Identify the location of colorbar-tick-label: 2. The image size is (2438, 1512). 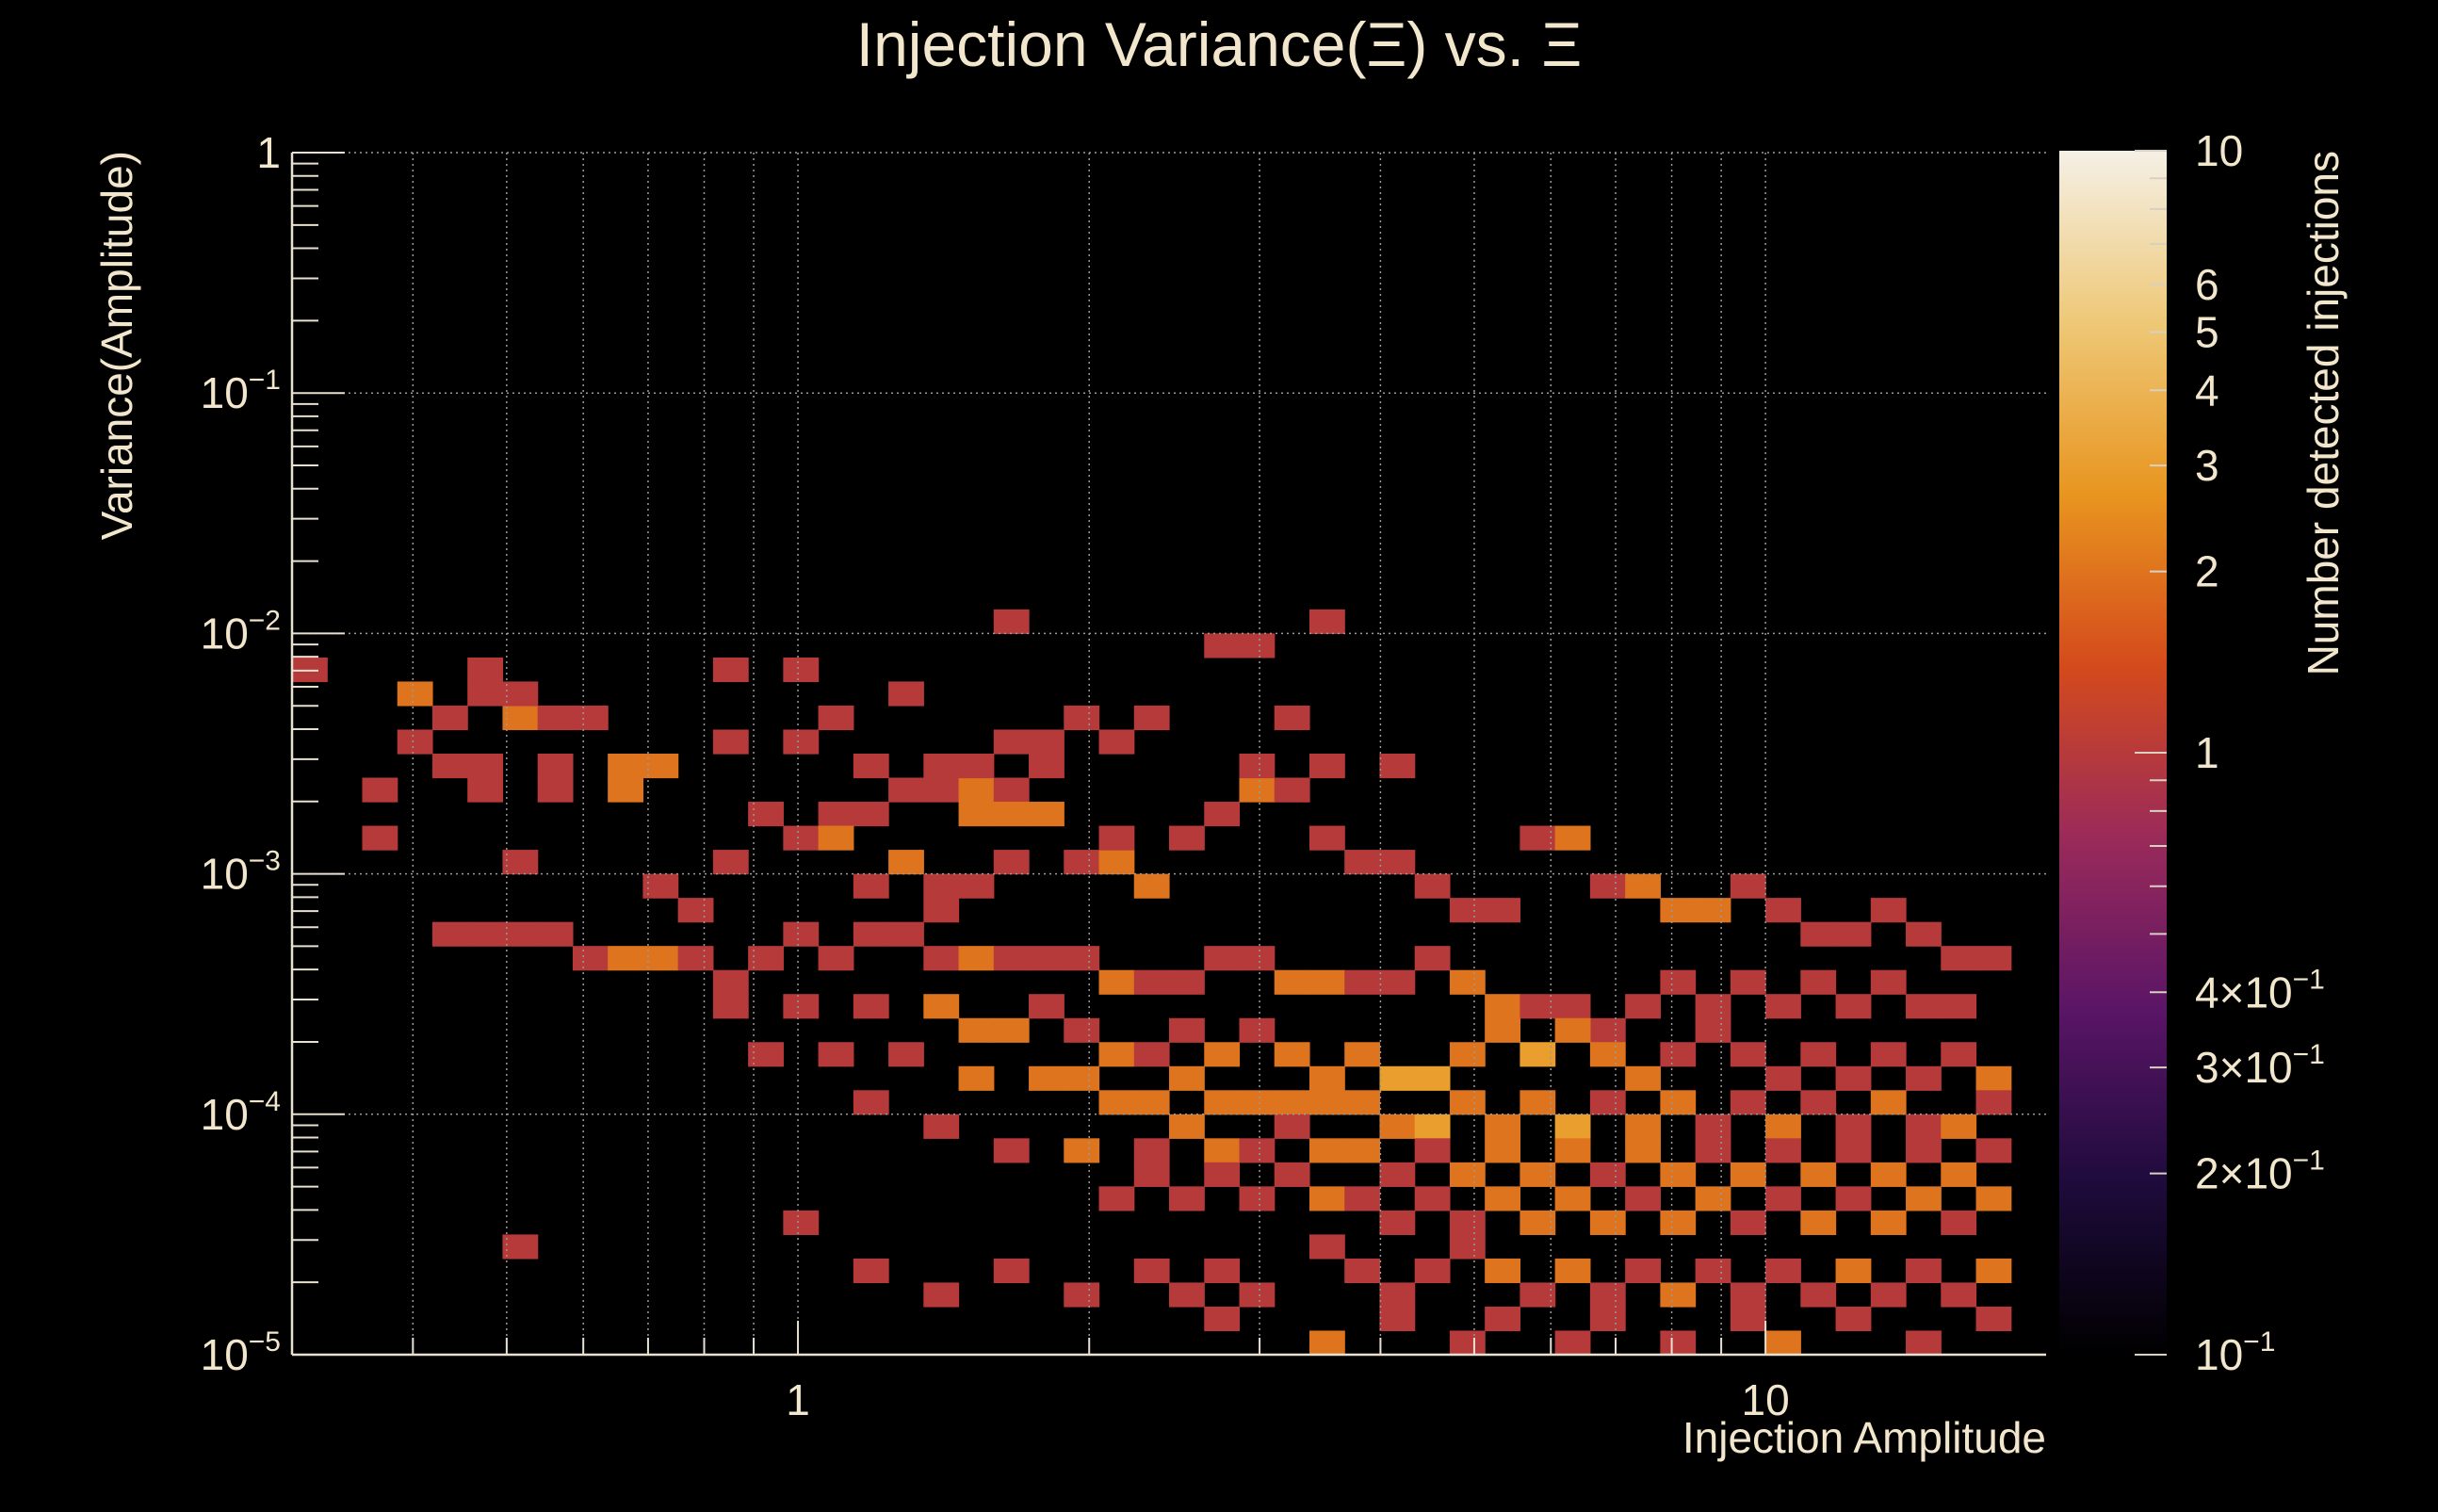
(2207, 571).